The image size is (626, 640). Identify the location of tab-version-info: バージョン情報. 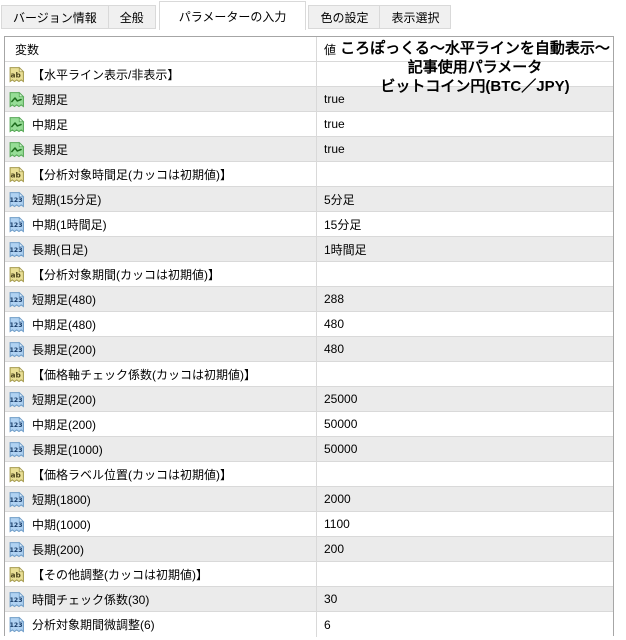
(55, 17).